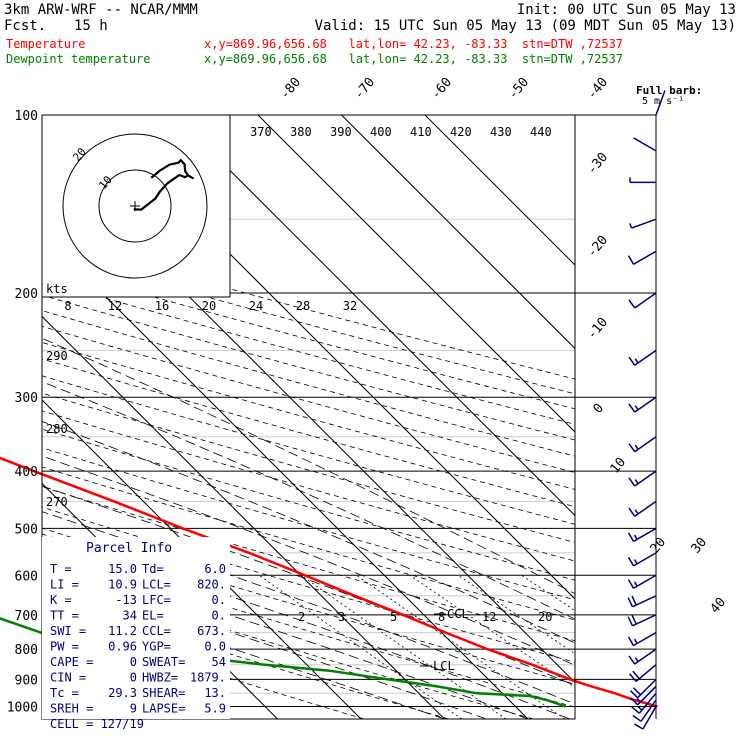 The width and height of the screenshot is (740, 740). I want to click on barb-legend-title: Full barb:, so click(669, 90).